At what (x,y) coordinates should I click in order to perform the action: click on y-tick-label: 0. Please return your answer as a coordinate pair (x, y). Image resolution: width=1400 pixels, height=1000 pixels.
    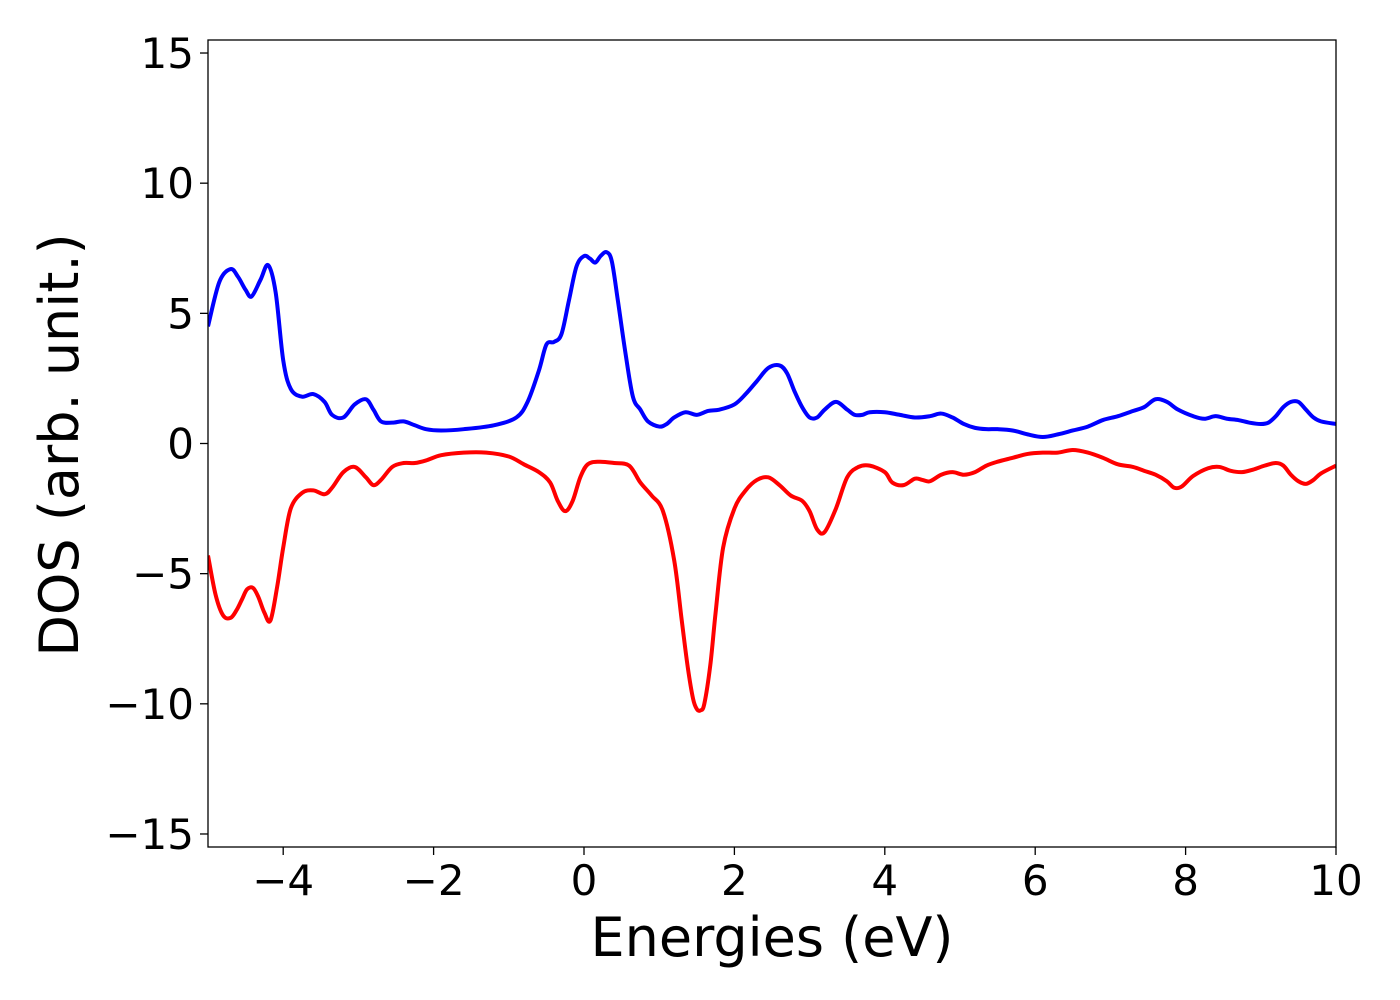
    Looking at the image, I should click on (180, 444).